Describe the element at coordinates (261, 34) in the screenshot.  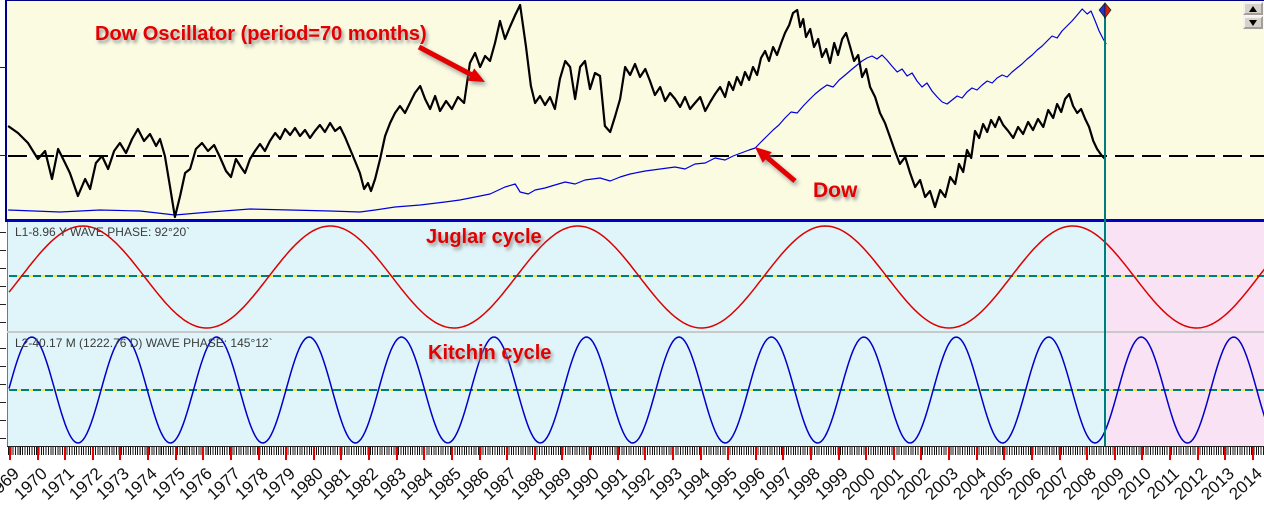
I see `oscillator-annotation: Dow Oscillator (period=70 months)` at that location.